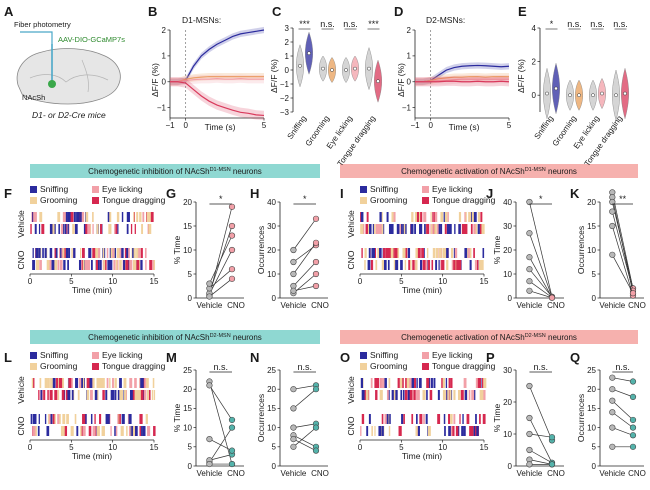 Image resolution: width=650 pixels, height=490 pixels. I want to click on panel-q-ytick-label: 25, so click(591, 370).